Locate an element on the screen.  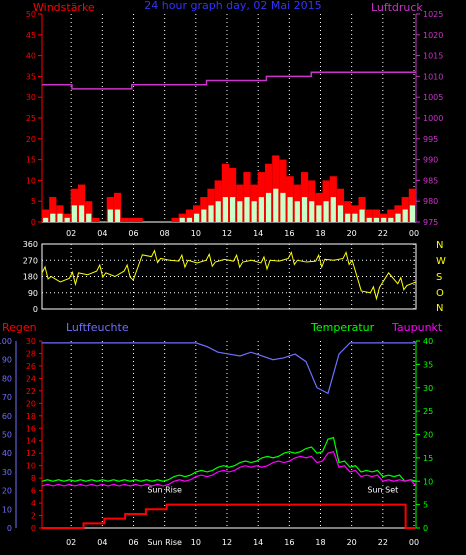
rain-tick-label: 12 is located at coordinates (31, 453).